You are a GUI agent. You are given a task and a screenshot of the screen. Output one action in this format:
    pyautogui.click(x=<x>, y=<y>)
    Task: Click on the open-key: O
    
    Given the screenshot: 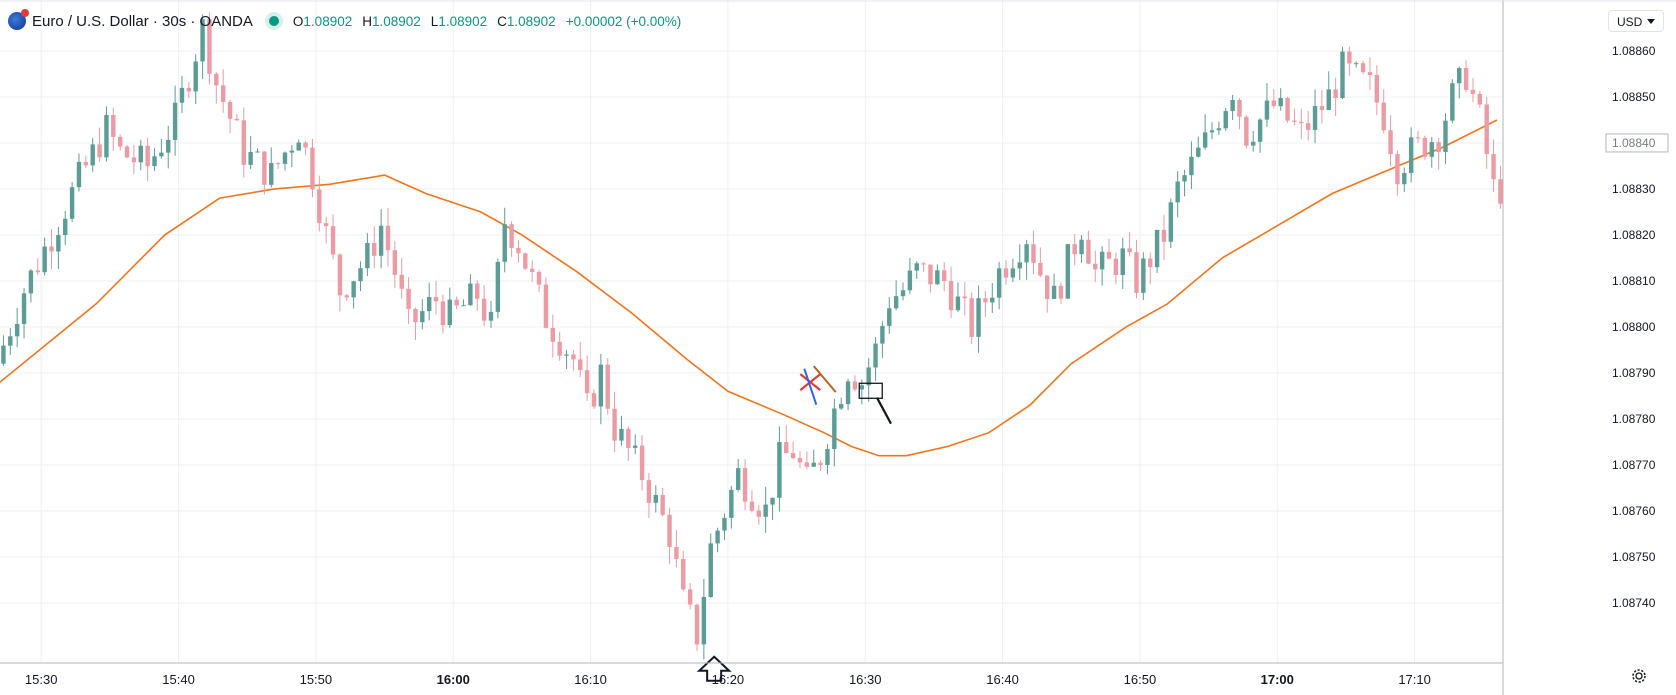 What is the action you would take?
    pyautogui.click(x=298, y=21)
    